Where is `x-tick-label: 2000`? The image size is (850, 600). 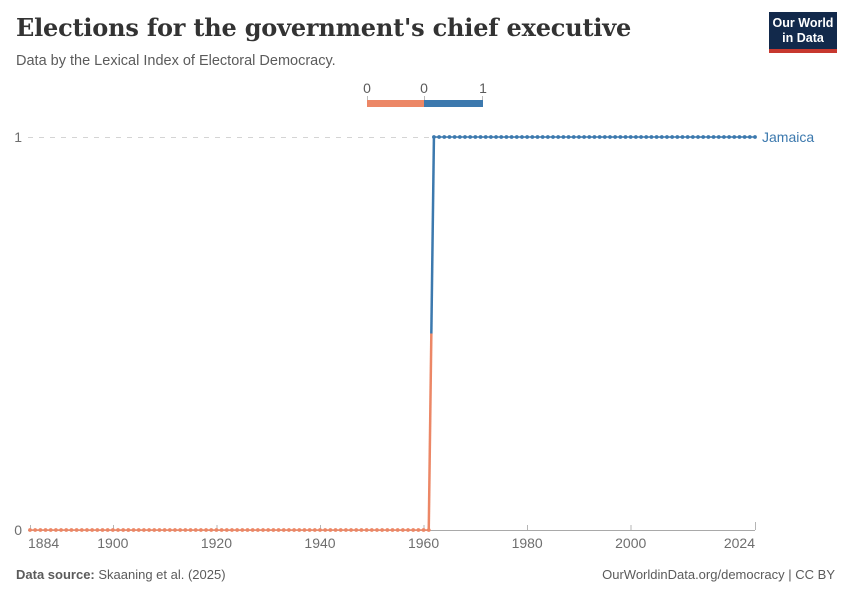 x-tick-label: 2000 is located at coordinates (630, 543).